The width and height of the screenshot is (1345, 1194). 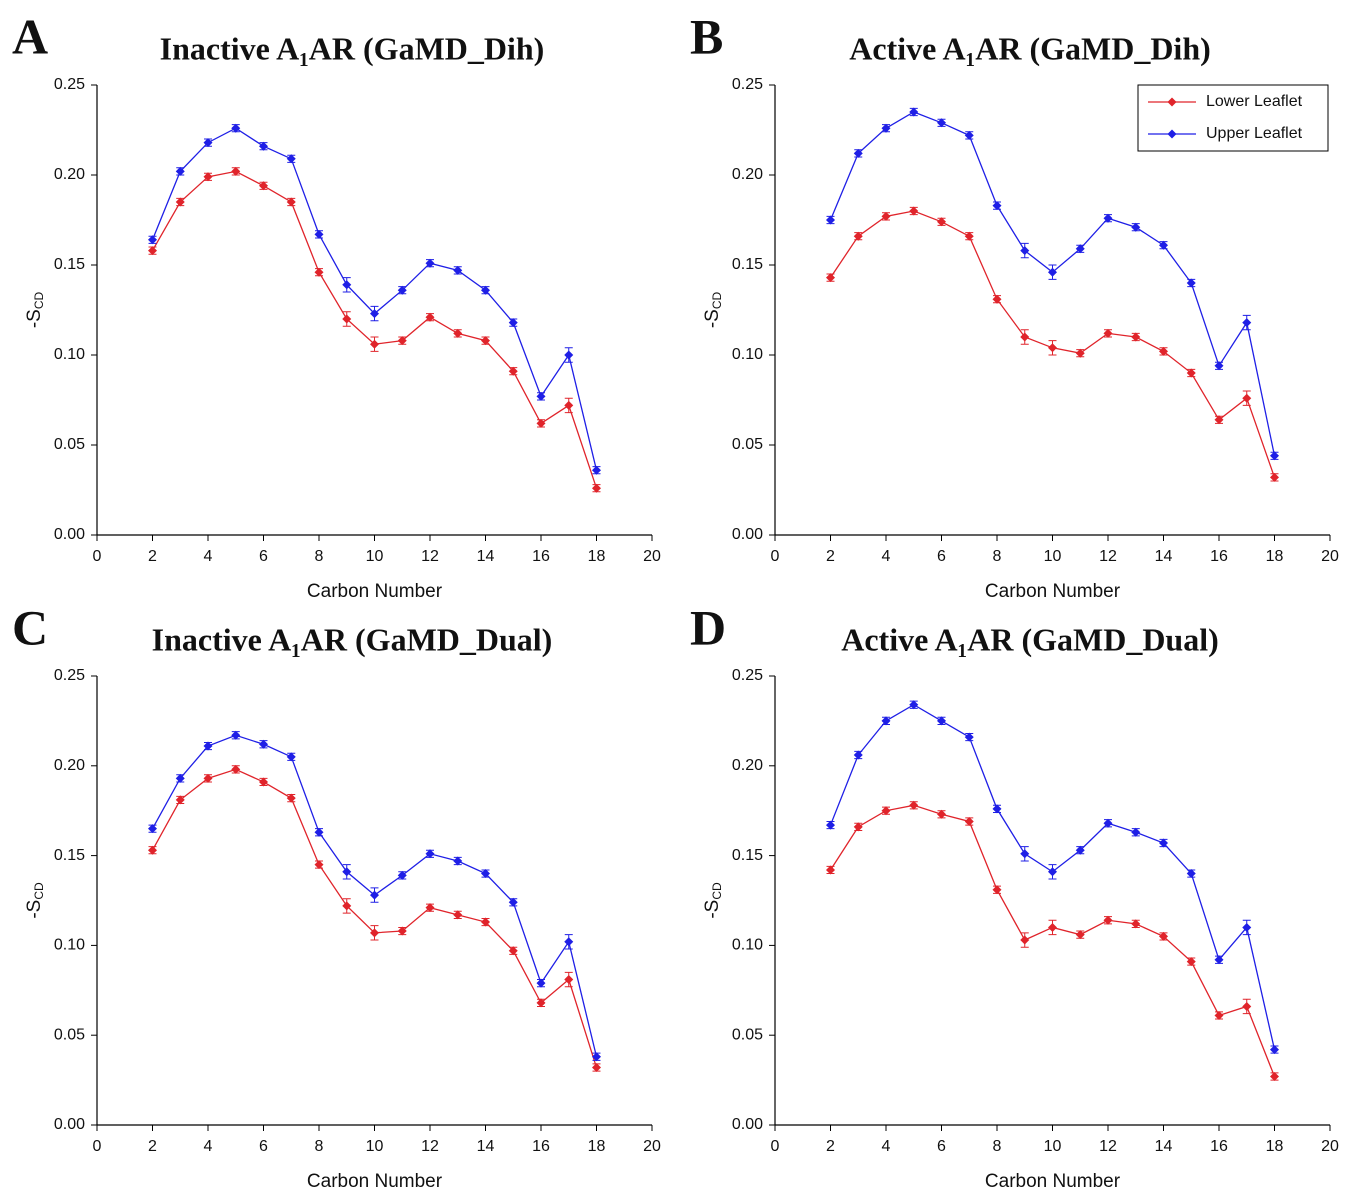 What do you see at coordinates (30, 627) in the screenshot?
I see `panel-label: C` at bounding box center [30, 627].